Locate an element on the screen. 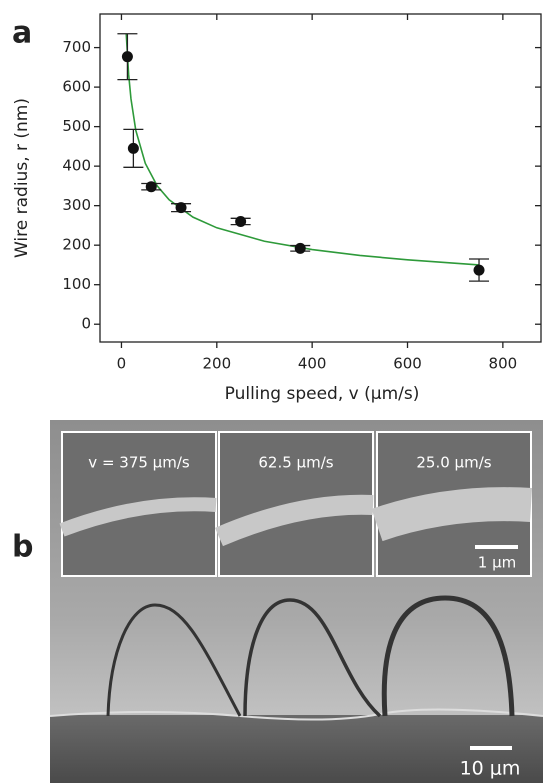 The width and height of the screenshot is (543, 783). y-axis-title: Wire radius, r (nm) is located at coordinates (22, 178).